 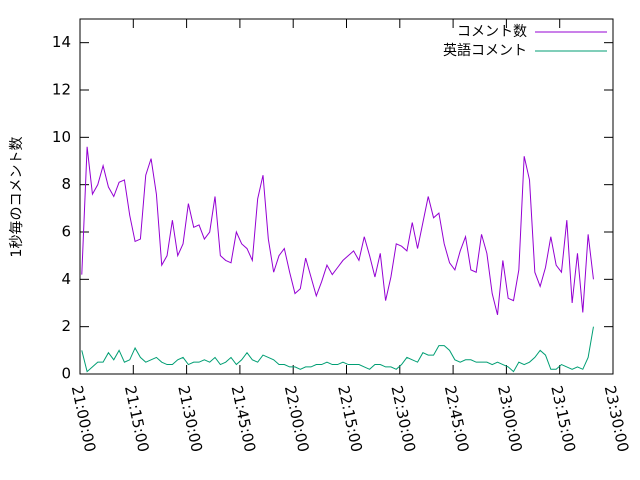 What do you see at coordinates (485, 50) in the screenshot?
I see `legend-label: 英語コメント` at bounding box center [485, 50].